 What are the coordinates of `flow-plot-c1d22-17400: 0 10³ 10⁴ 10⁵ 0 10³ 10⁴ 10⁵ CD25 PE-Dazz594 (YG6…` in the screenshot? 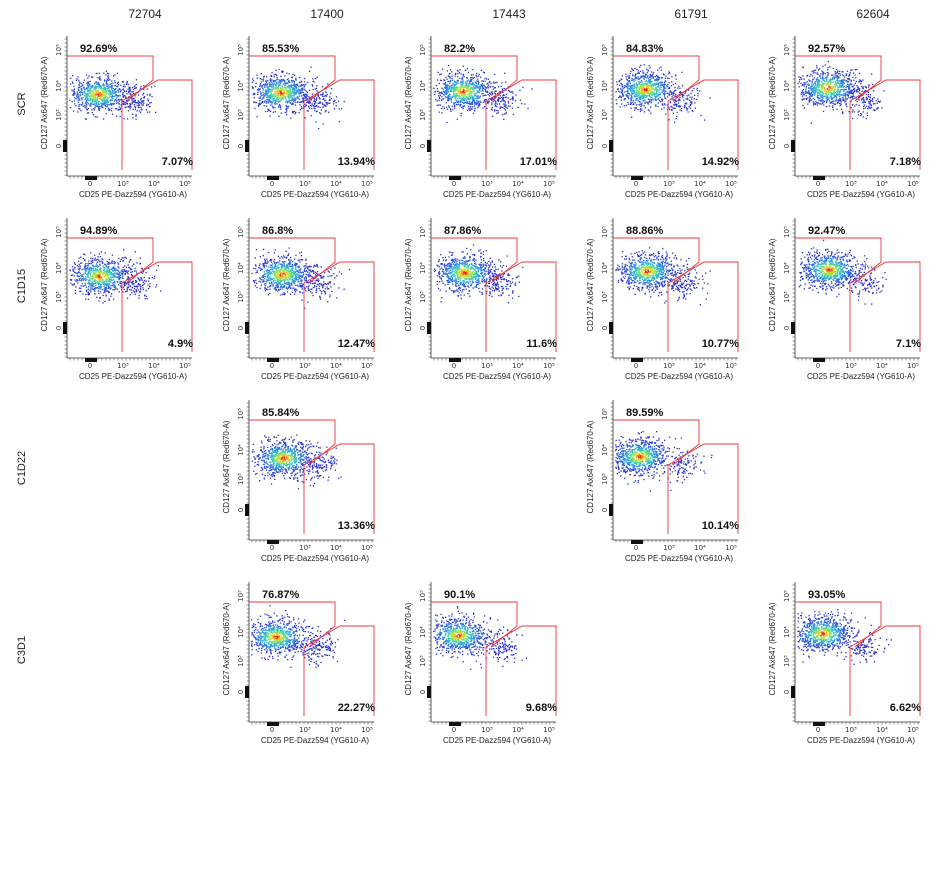 It's located at (319, 479).